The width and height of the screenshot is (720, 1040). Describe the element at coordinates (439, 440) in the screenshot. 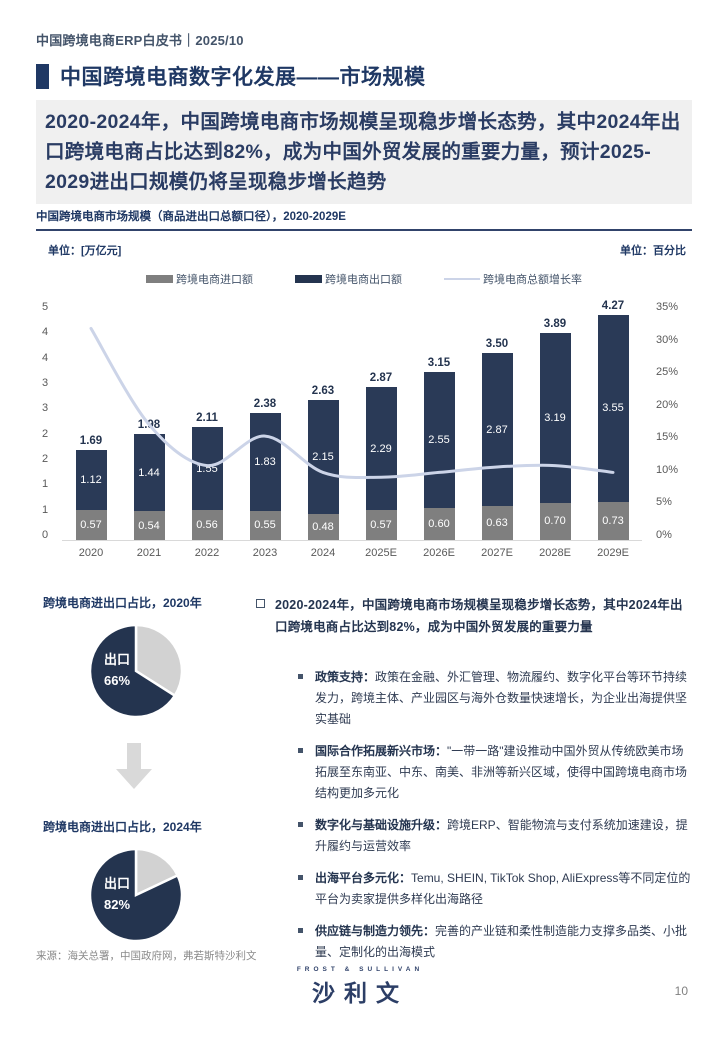

I see `export-segment: 2.55` at that location.